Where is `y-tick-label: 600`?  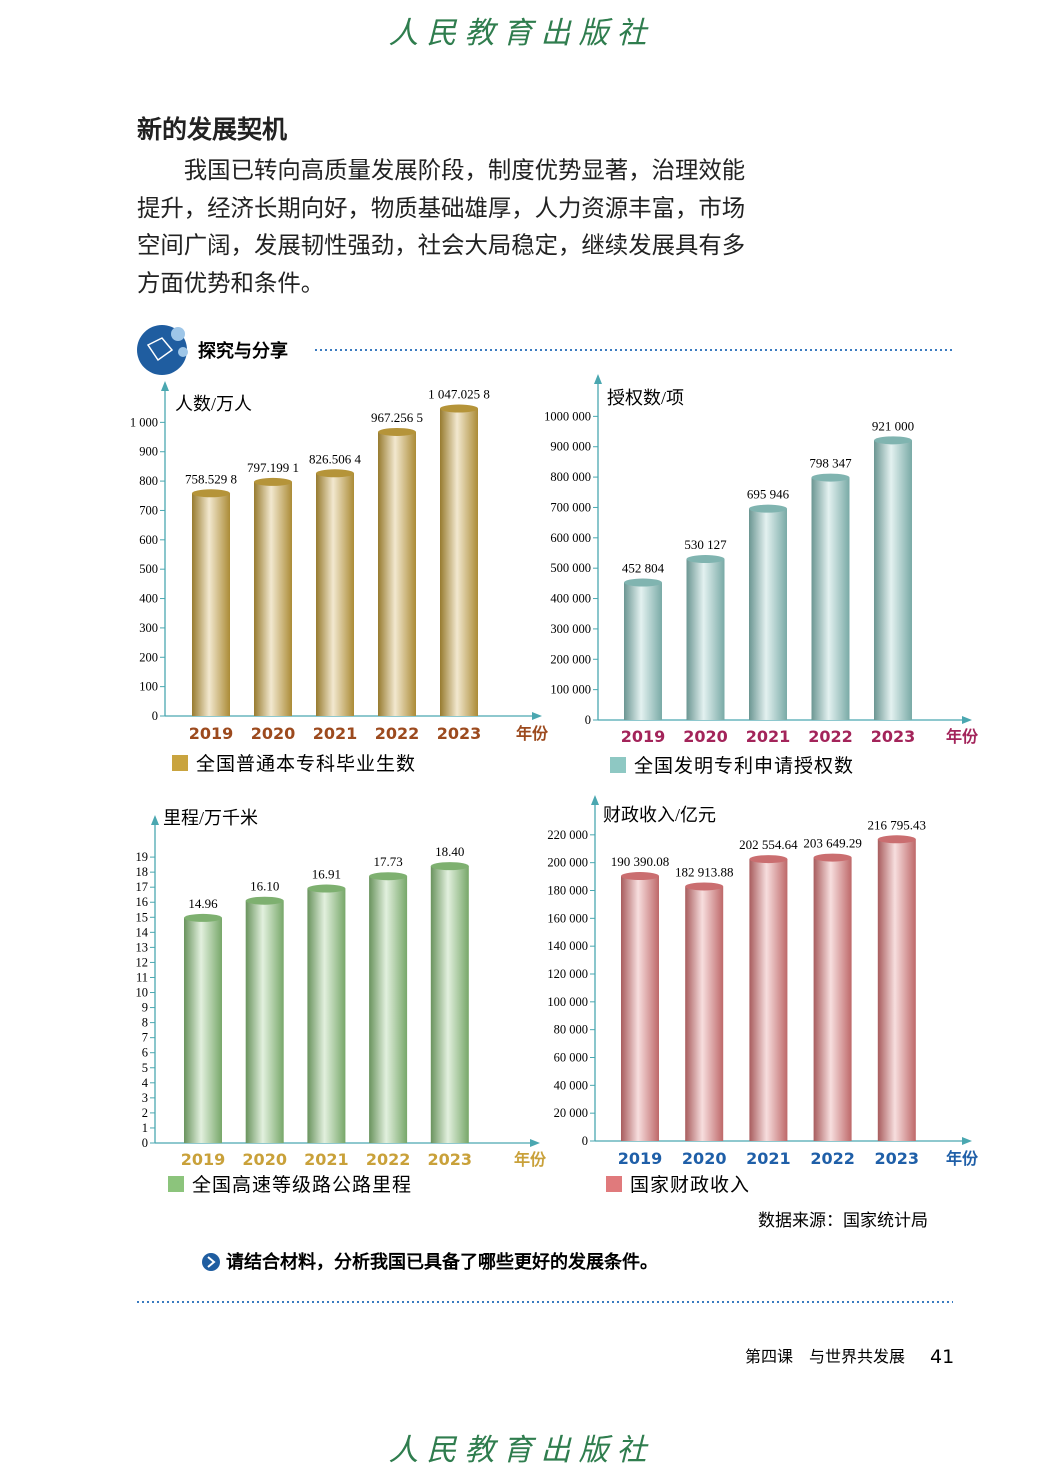
y-tick-label: 600 is located at coordinates (148, 540).